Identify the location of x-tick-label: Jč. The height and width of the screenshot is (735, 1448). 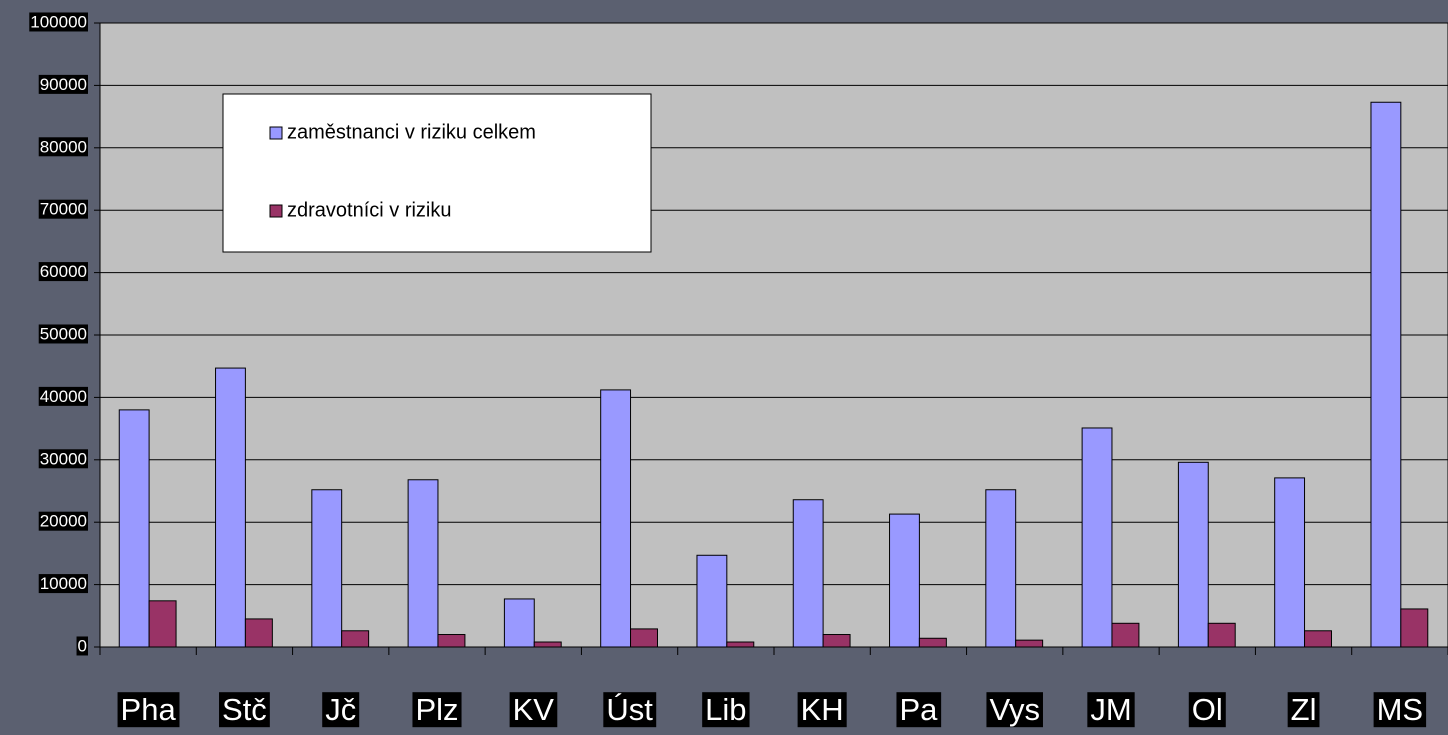
(340, 709).